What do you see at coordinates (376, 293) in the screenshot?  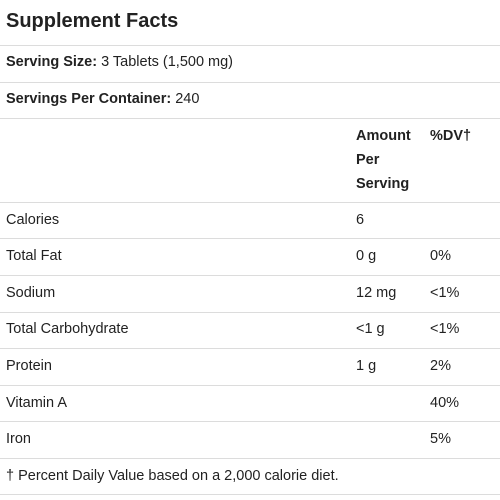 I see `nutrient-amount: 12 mg` at bounding box center [376, 293].